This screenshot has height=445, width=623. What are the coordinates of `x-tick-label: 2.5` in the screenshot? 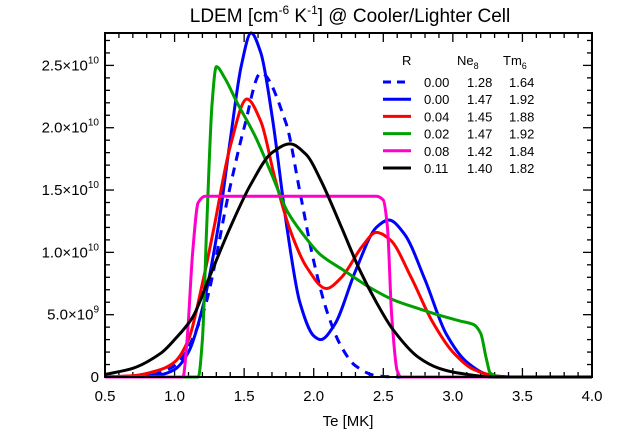 It's located at (383, 396).